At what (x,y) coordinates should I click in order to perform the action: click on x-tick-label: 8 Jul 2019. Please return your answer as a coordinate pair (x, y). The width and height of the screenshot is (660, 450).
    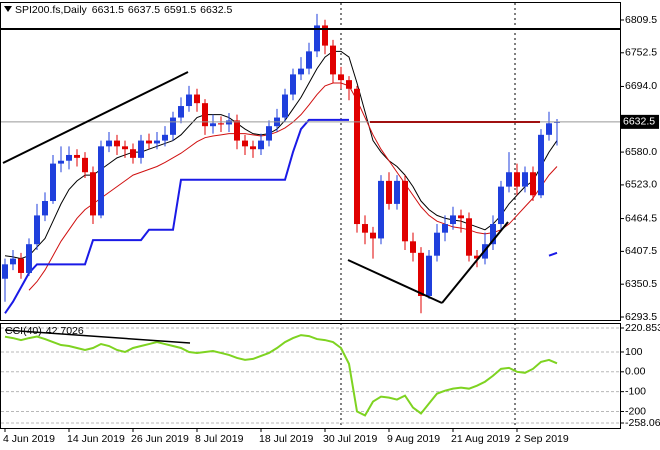
    Looking at the image, I should click on (219, 439).